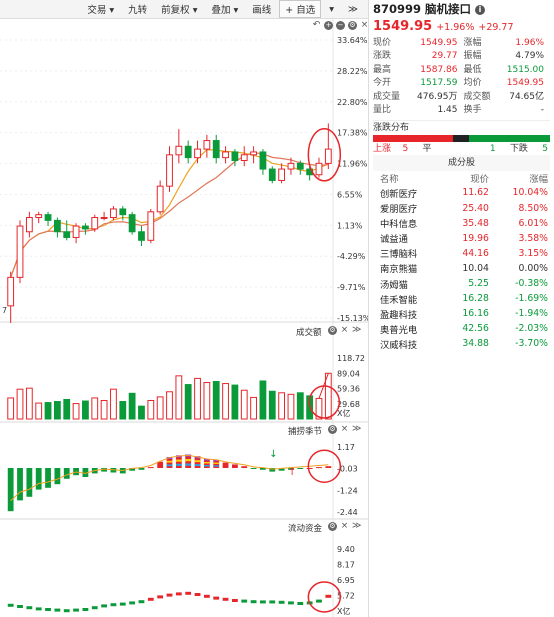  I want to click on overlay-menu: 叠加 ▾, so click(225, 10).